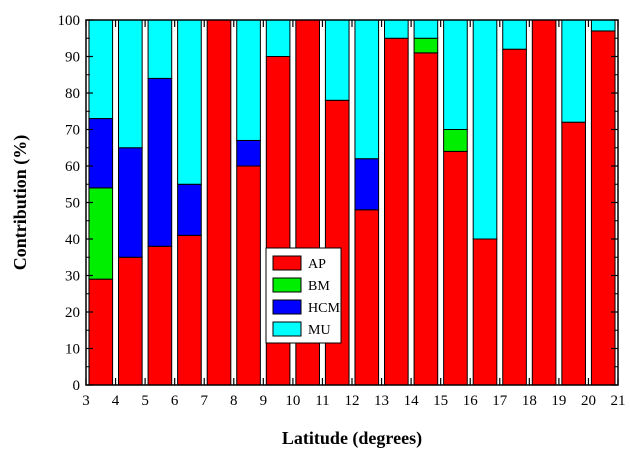 The image size is (630, 450). Describe the element at coordinates (72, 277) in the screenshot. I see `y-tick-label: 30` at that location.